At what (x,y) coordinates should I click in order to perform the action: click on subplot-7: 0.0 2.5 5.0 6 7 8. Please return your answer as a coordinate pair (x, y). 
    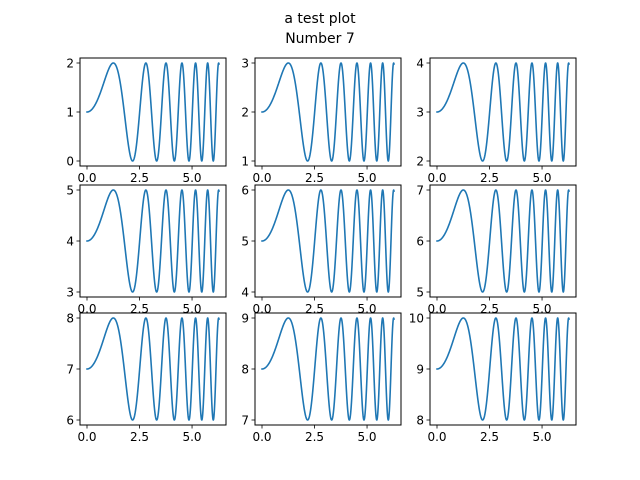
    Looking at the image, I should click on (146, 378).